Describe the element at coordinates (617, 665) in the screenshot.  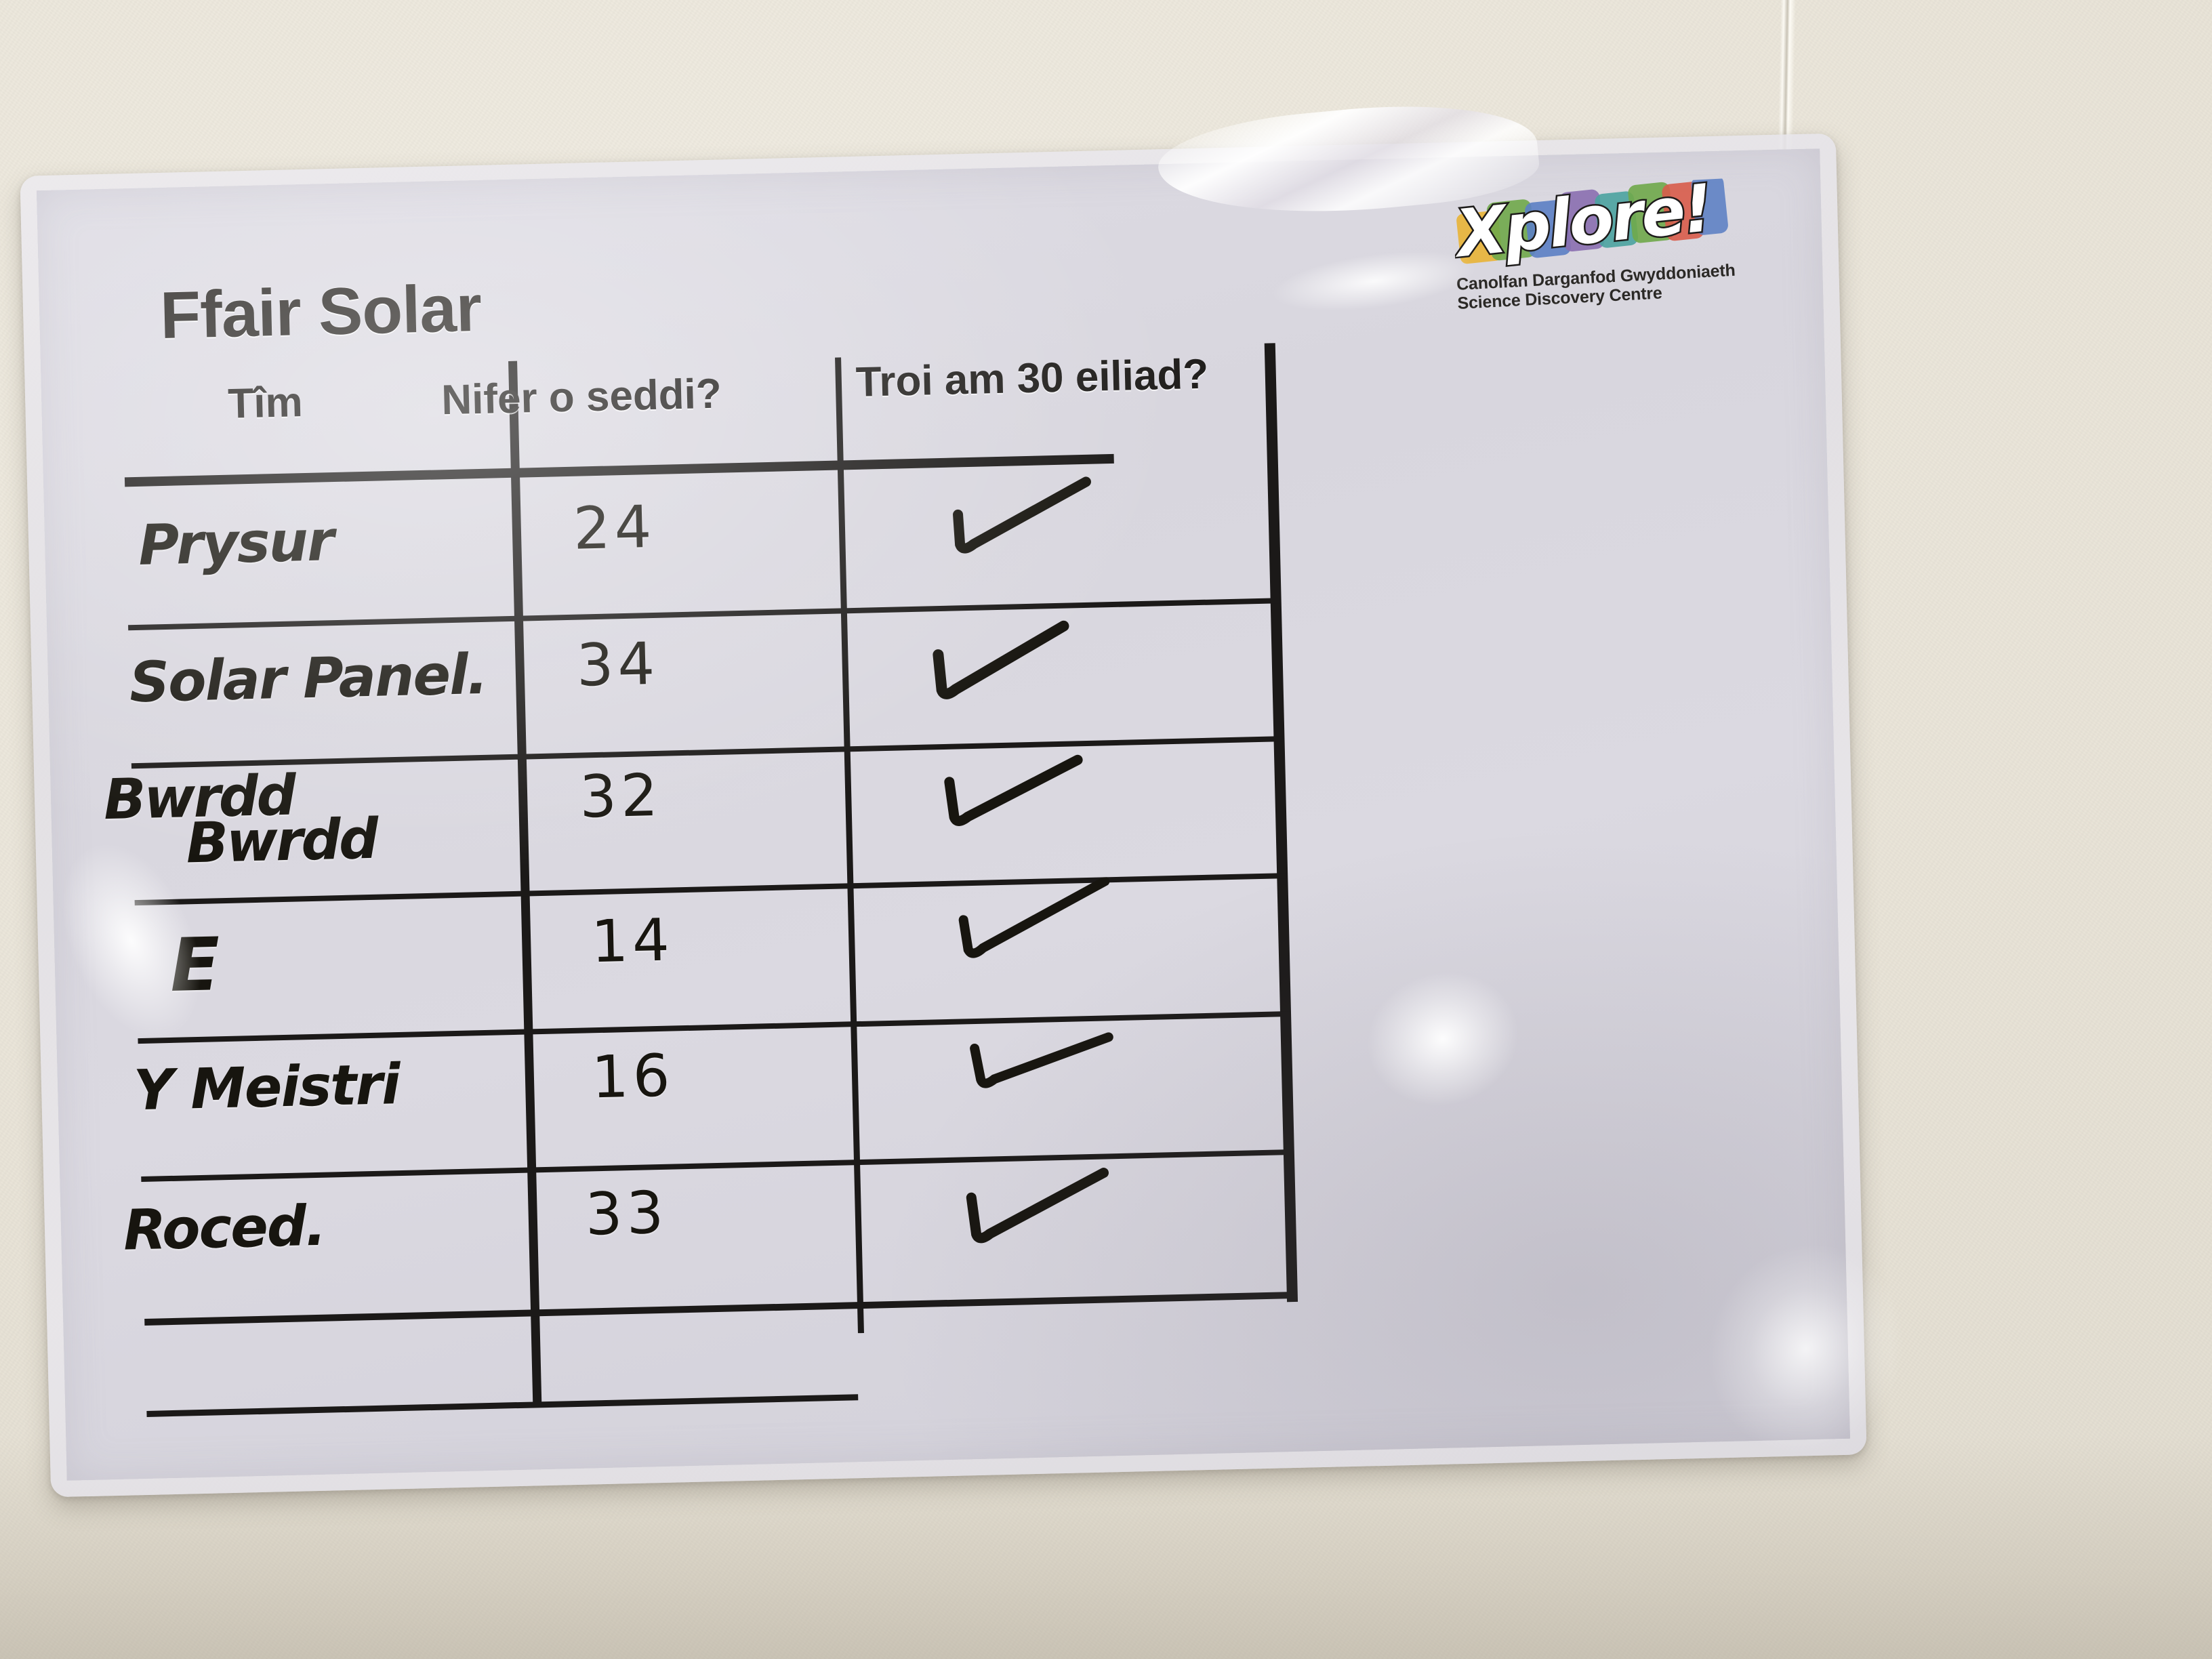
I see `cell-seats: 34` at that location.